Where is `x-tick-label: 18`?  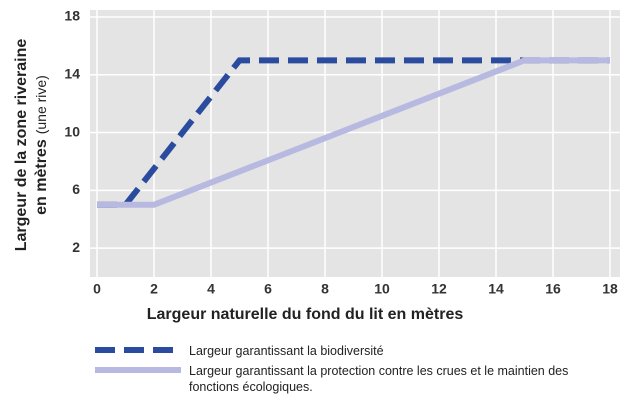
x-tick-label: 18 is located at coordinates (610, 289).